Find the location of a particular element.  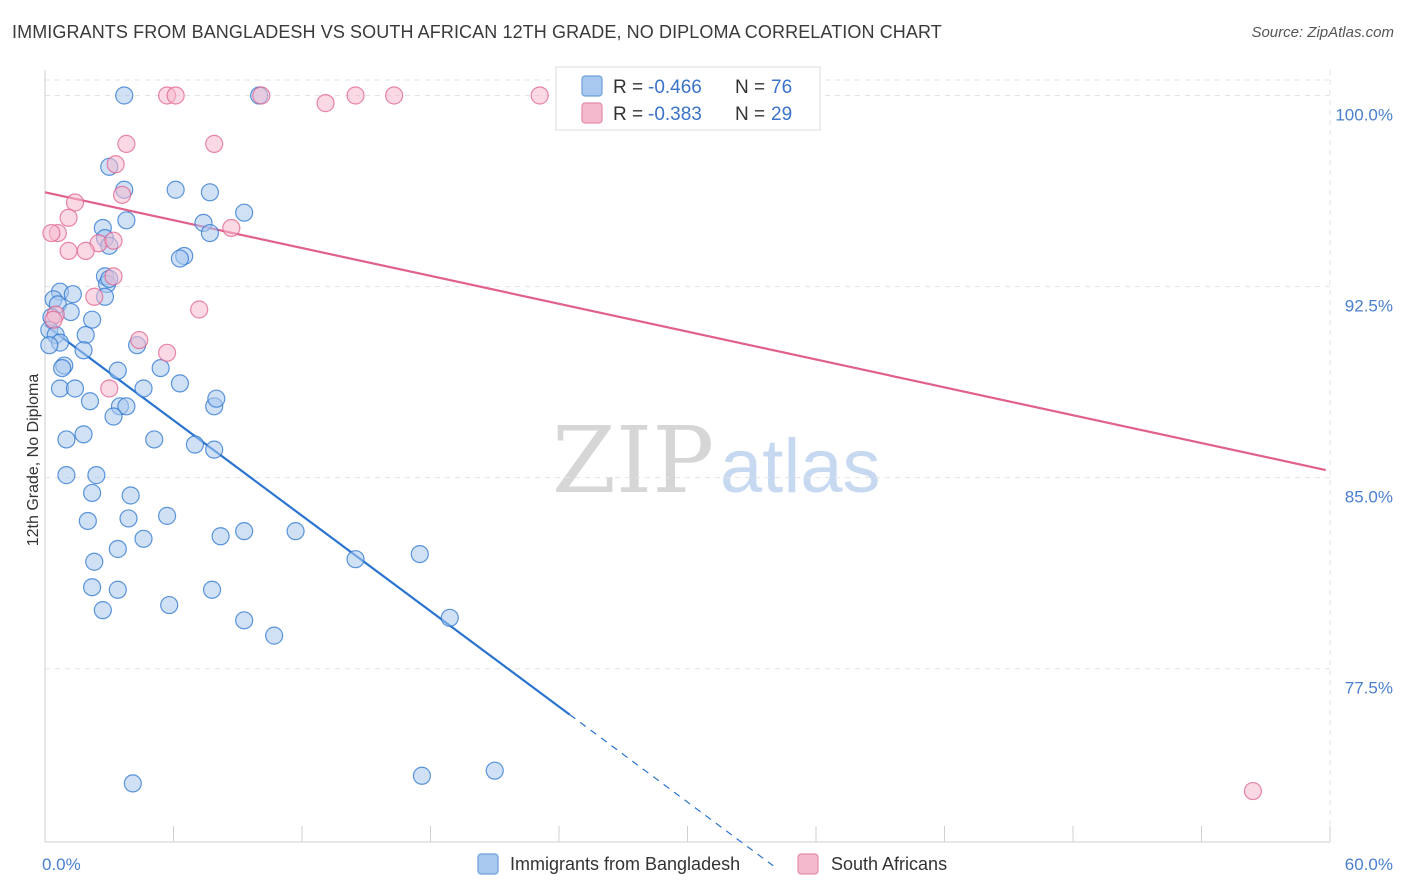

y-tick-label: 85.0% is located at coordinates (1369, 497).